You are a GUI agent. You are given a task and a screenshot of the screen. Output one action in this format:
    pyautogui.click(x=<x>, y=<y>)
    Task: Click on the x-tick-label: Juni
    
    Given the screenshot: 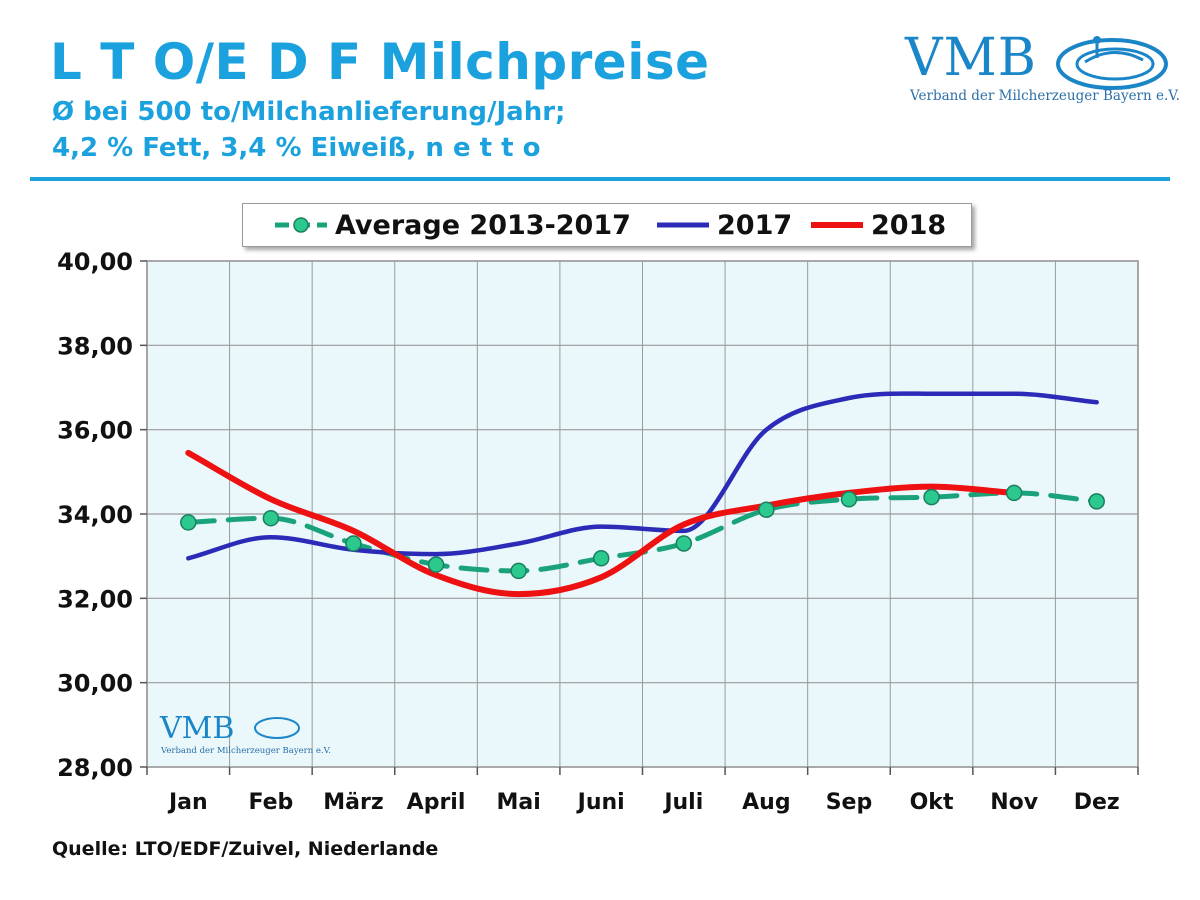 What is the action you would take?
    pyautogui.click(x=600, y=802)
    